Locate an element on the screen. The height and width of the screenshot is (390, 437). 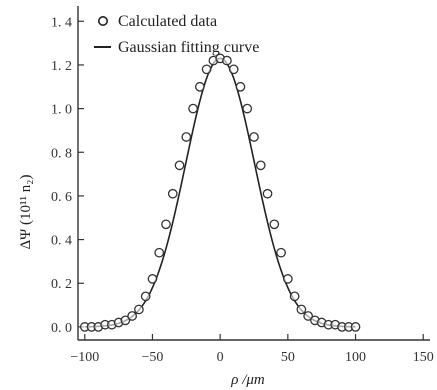
y-tick-label: 0. 6 is located at coordinates (61, 197).